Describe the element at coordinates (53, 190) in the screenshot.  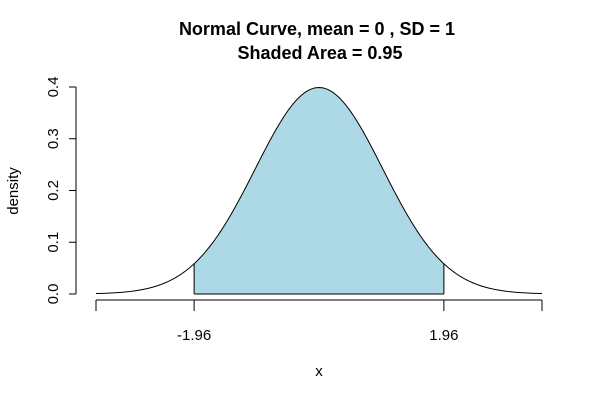
I see `y-tick-label: 0.2` at that location.